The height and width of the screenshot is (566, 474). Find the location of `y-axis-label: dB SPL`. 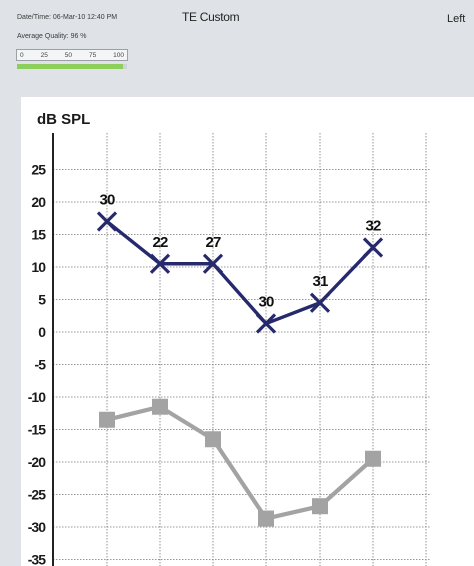

y-axis-label: dB SPL is located at coordinates (63, 119).